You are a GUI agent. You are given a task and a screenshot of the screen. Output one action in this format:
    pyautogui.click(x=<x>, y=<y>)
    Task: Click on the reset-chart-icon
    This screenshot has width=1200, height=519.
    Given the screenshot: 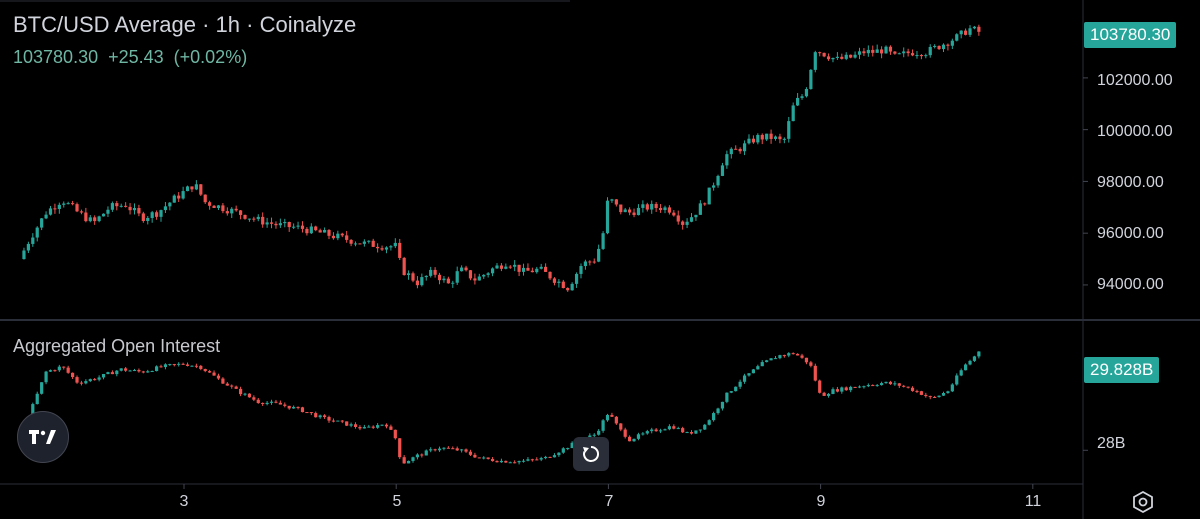 What is the action you would take?
    pyautogui.click(x=591, y=454)
    